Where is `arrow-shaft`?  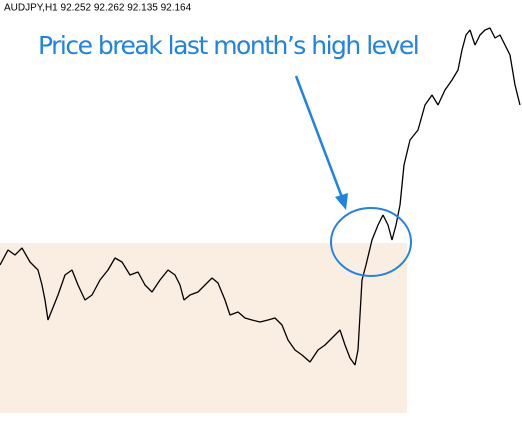 arrow-shaft is located at coordinates (319, 138).